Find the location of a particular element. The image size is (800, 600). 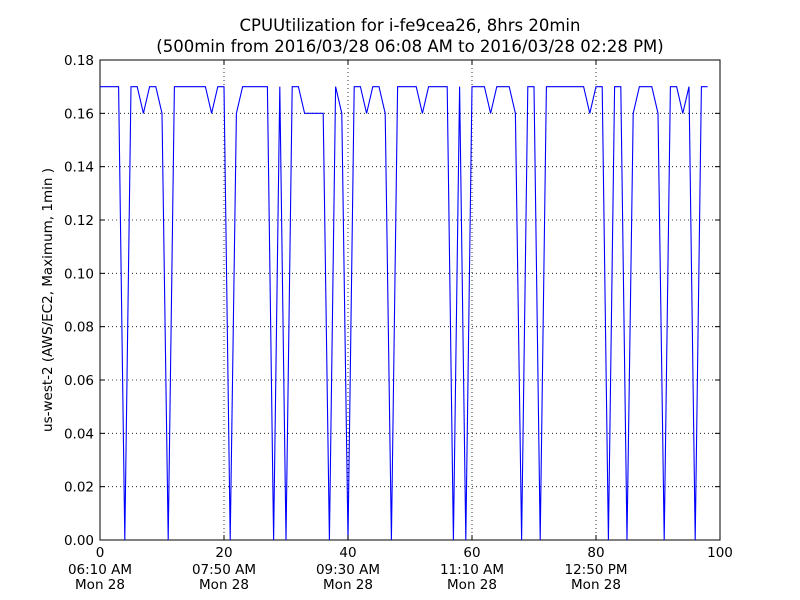

y-tick-label: 0.02 is located at coordinates (79, 488).